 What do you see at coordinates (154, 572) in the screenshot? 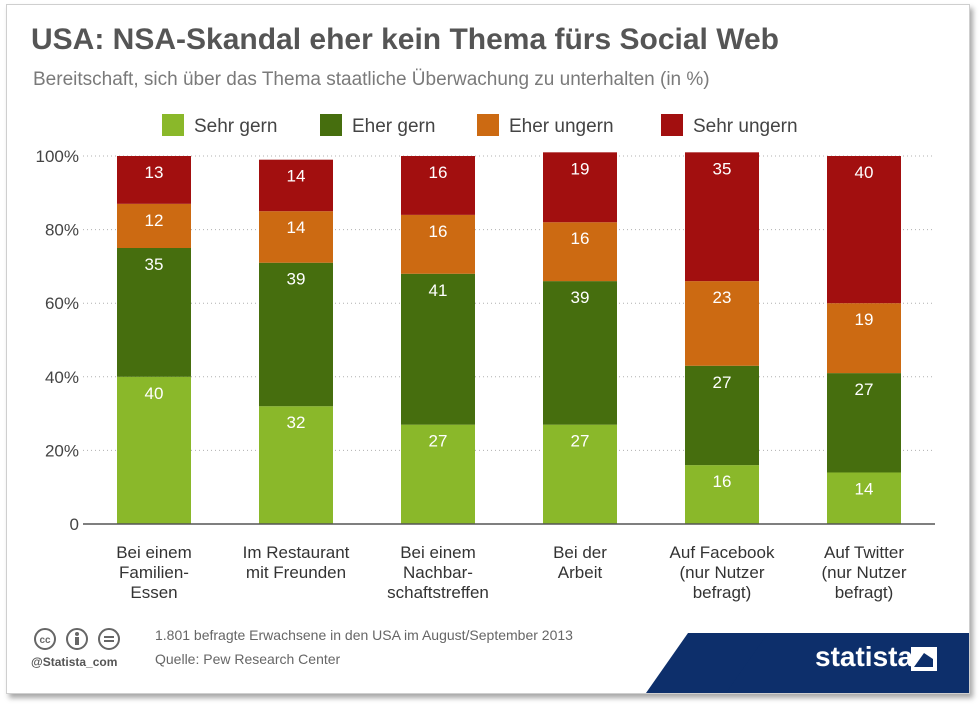
I see `x-tick-label: Familien-` at bounding box center [154, 572].